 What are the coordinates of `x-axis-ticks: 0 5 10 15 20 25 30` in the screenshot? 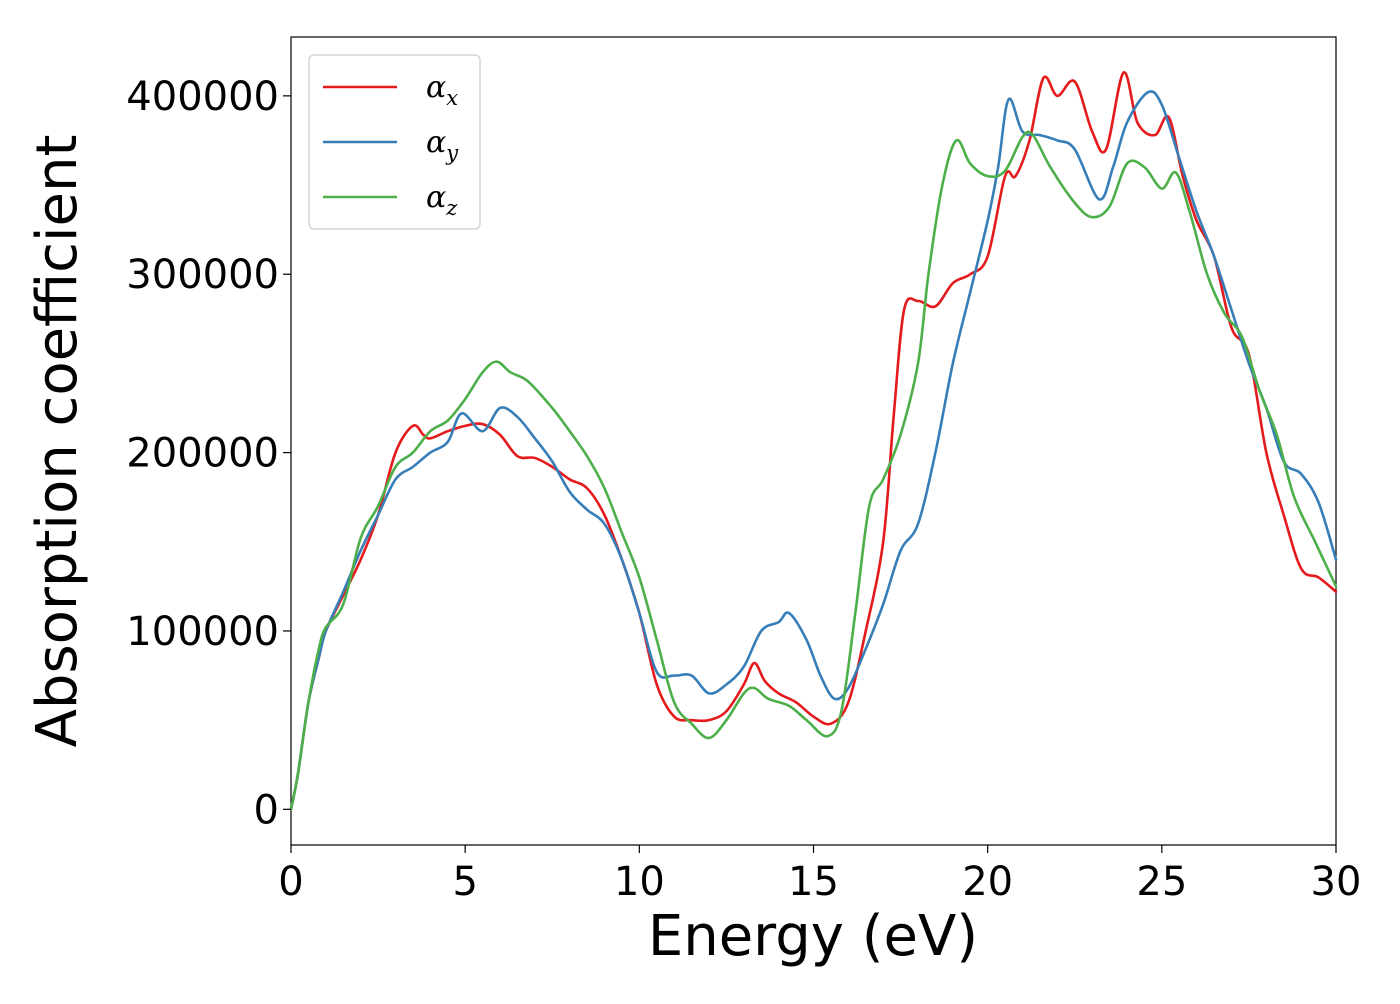 It's located at (819, 875).